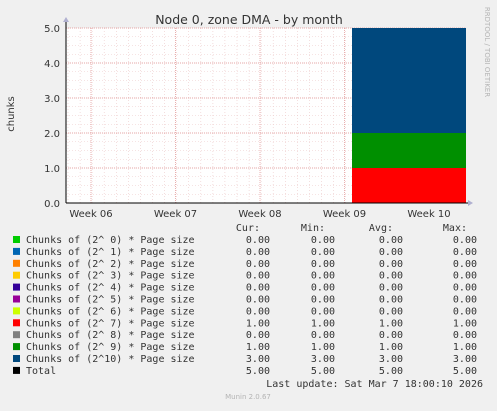  What do you see at coordinates (110, 323) in the screenshot?
I see `legend-series-name: Chunks of (2^ 7) * Page size` at bounding box center [110, 323].